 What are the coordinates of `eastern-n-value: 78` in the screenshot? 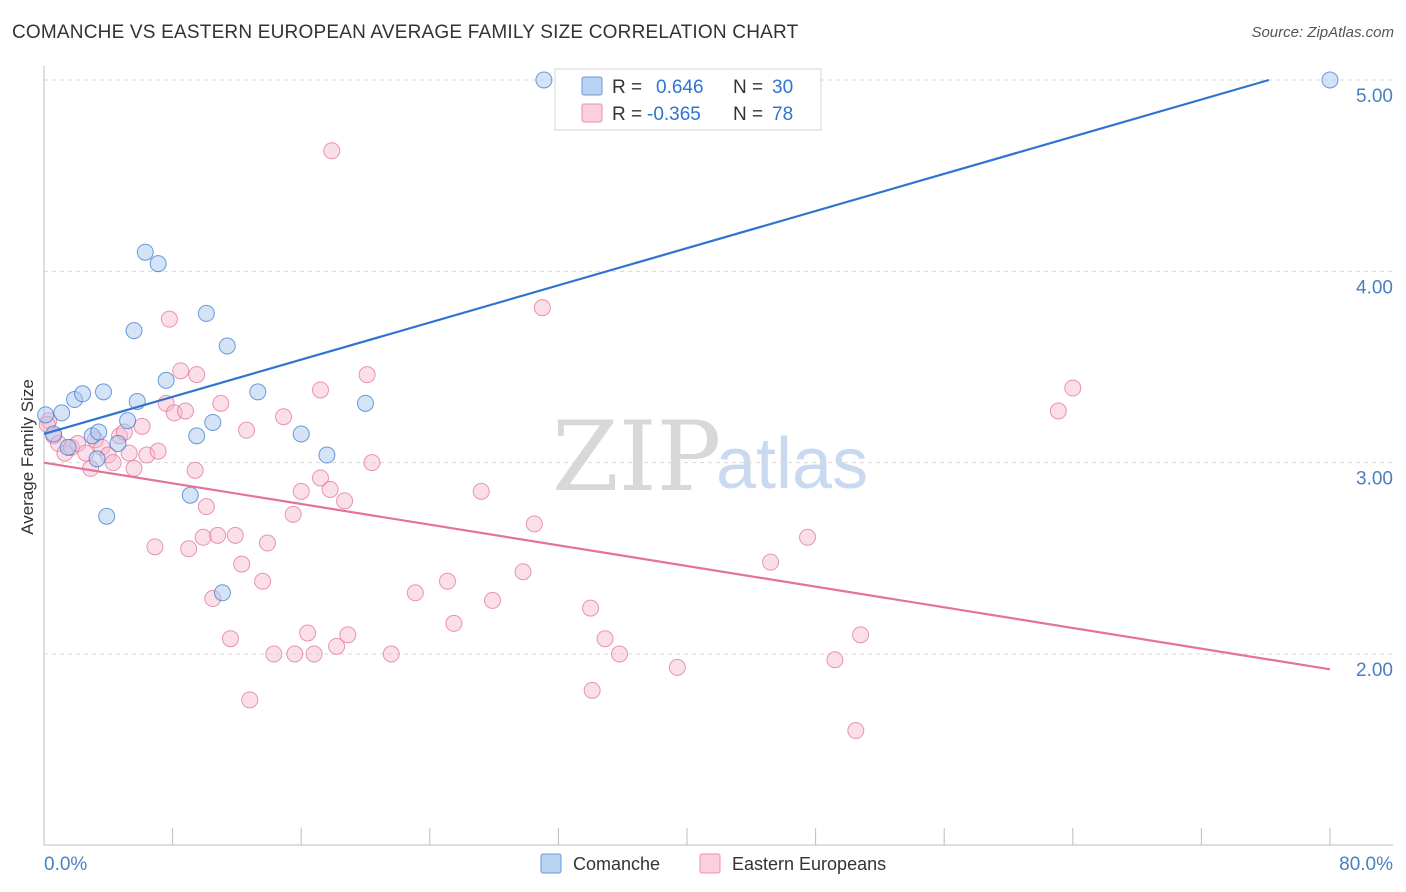 It's located at (782, 114).